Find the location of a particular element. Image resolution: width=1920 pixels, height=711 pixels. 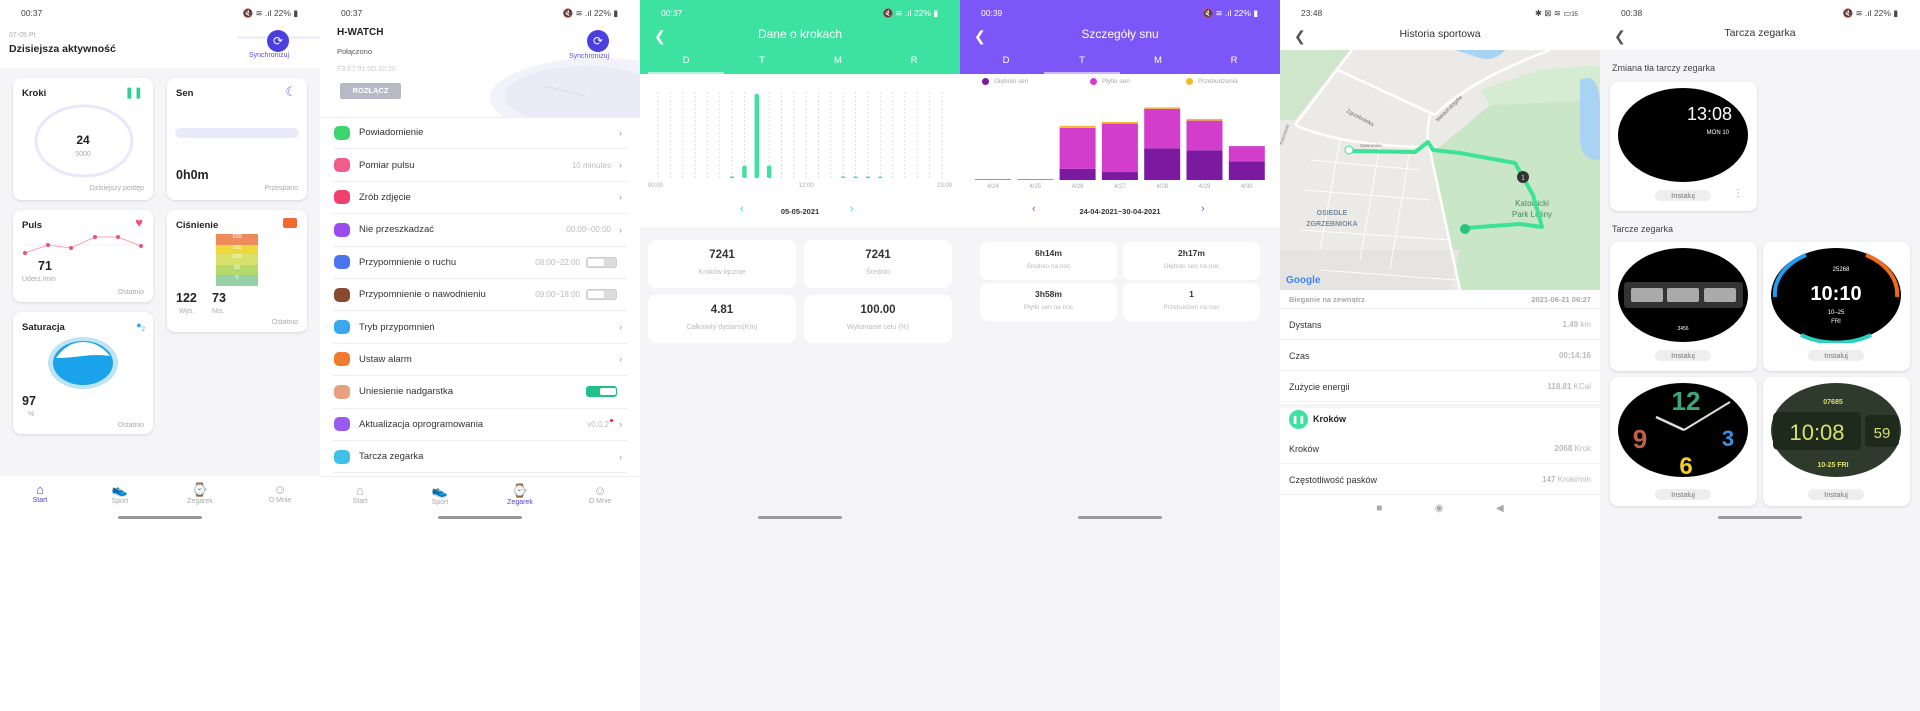

home-button: ◉ is located at coordinates (1439, 508).